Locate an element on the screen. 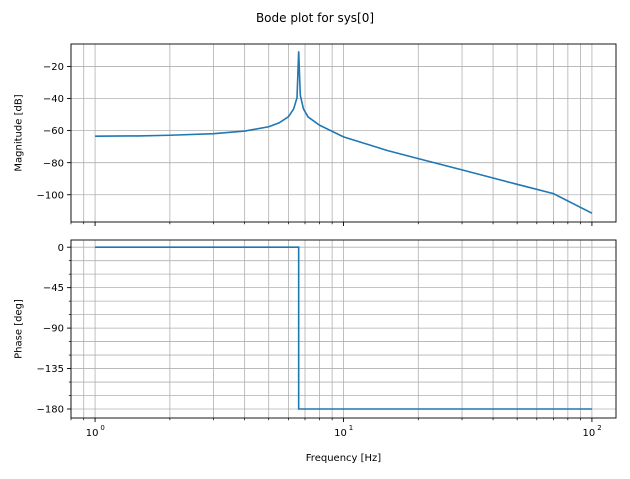 Image resolution: width=630 pixels, height=479 pixels. y-tick-label: −60 is located at coordinates (53, 131).